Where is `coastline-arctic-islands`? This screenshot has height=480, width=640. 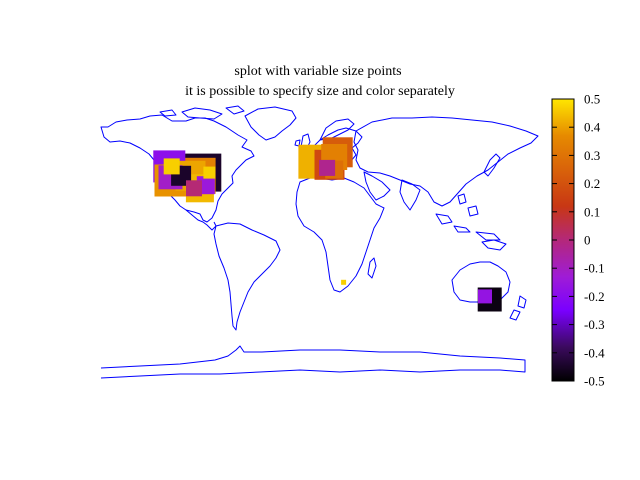
coastline-arctic-islands is located at coordinates (202, 112).